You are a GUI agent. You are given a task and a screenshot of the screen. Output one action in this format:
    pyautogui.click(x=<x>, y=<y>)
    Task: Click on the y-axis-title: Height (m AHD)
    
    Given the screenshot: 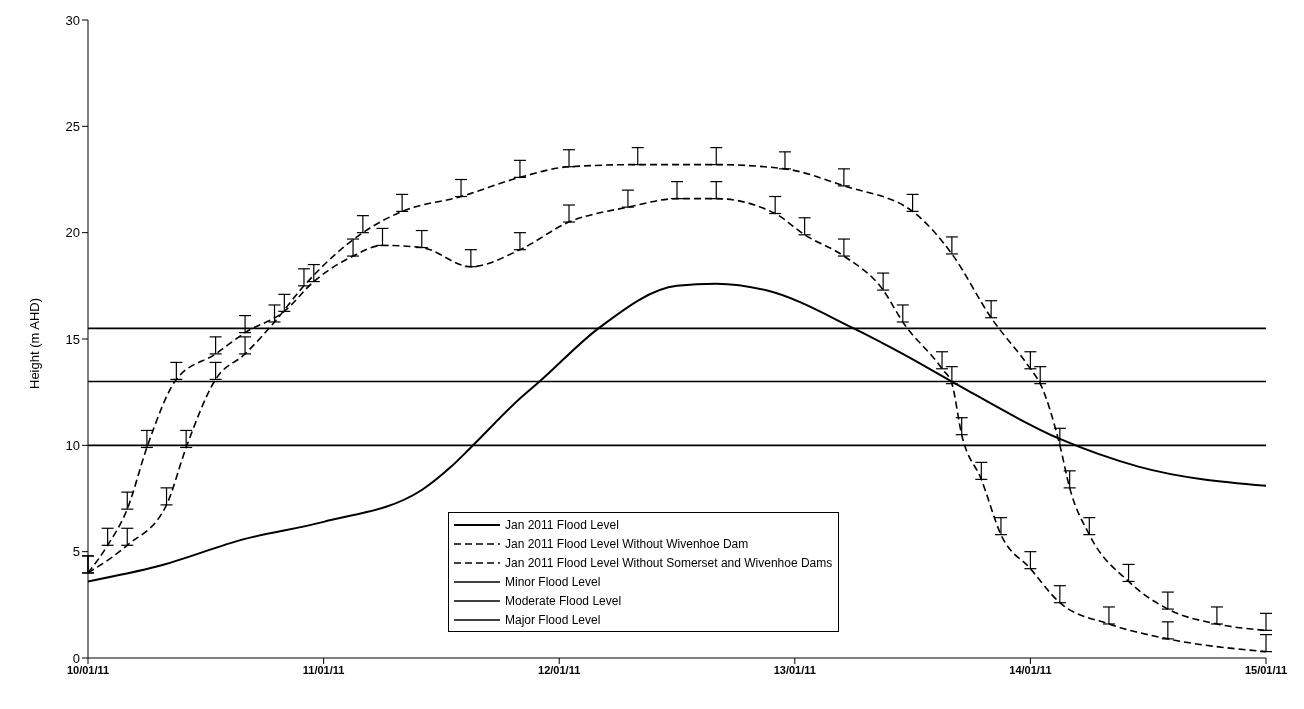 What is the action you would take?
    pyautogui.click(x=34, y=343)
    